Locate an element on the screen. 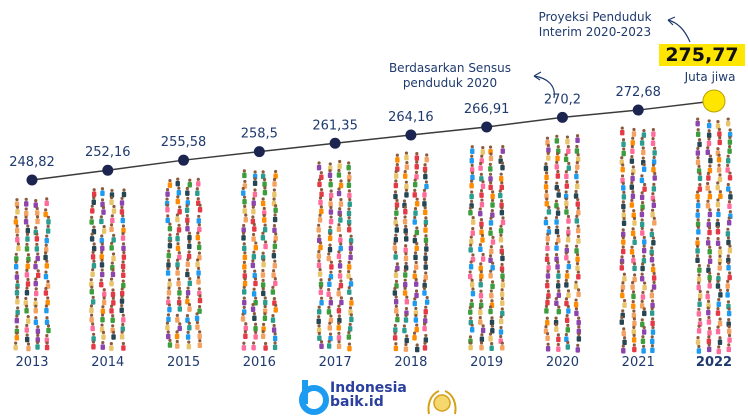  year-label: 2016 is located at coordinates (259, 362).